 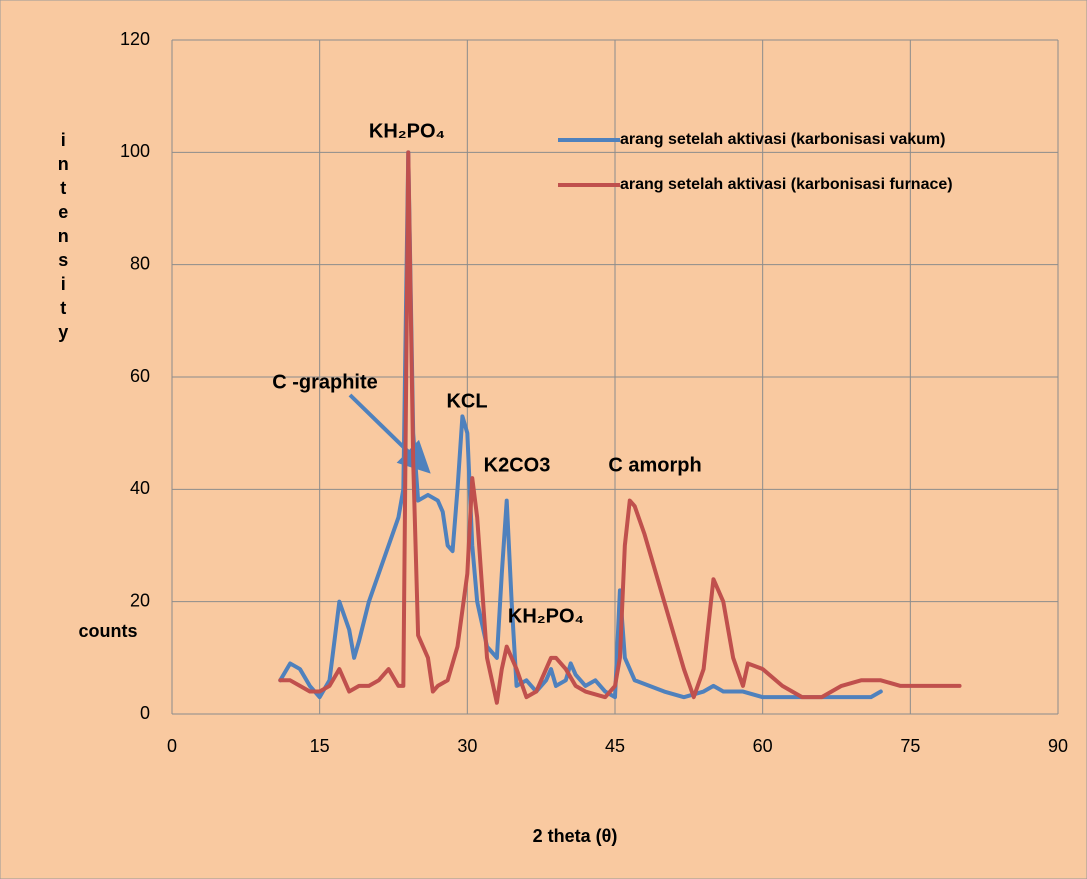 What do you see at coordinates (575, 836) in the screenshot?
I see `x-axis-label: 2 theta (θ)` at bounding box center [575, 836].